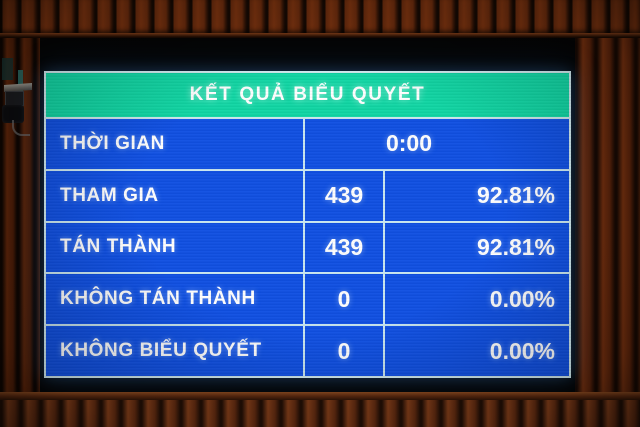  I want to click on table-row: TÁN THÀNH 439 92.81%, so click(307, 248).